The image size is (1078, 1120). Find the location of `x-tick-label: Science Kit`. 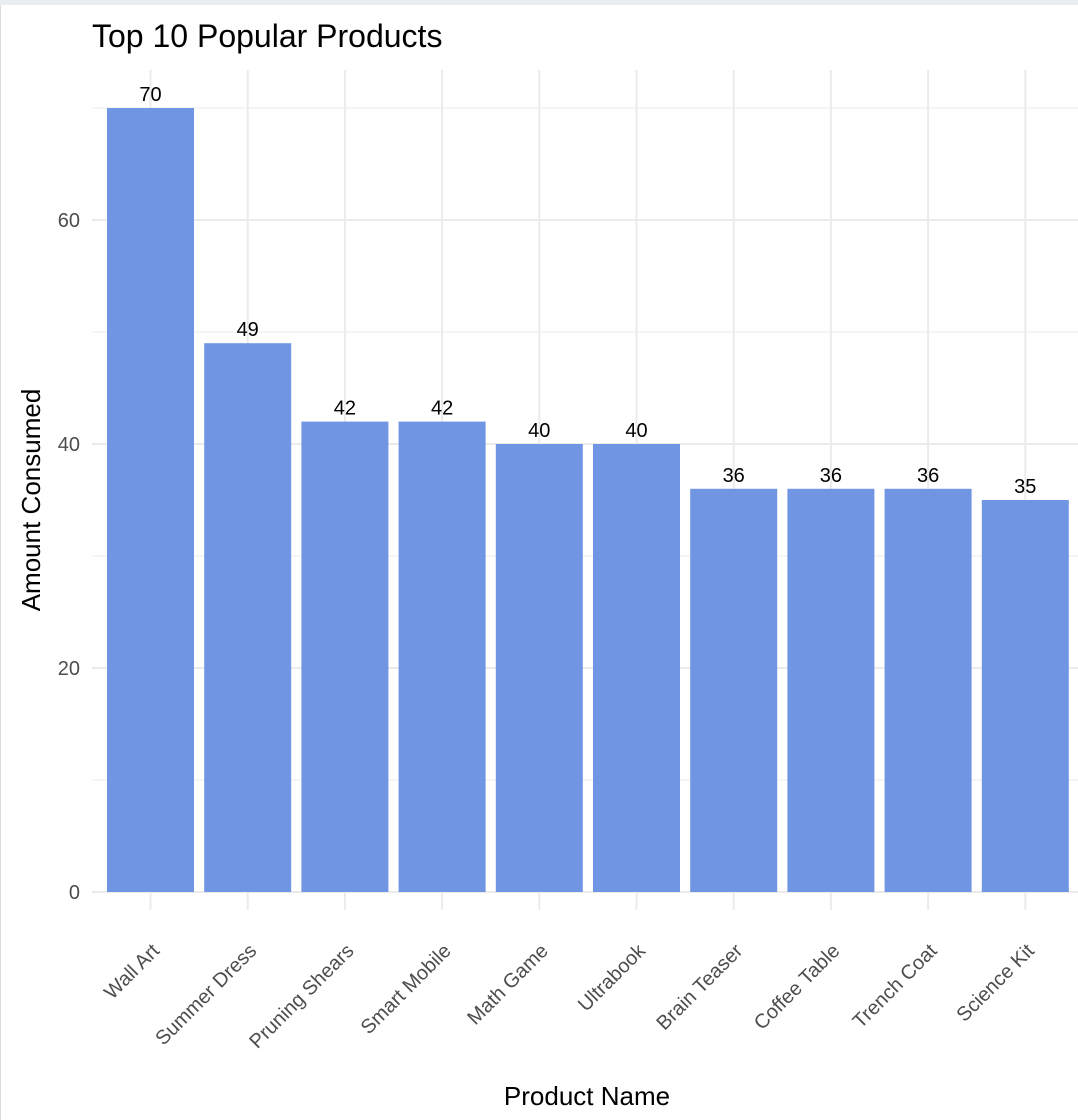

x-tick-label: Science Kit is located at coordinates (996, 983).